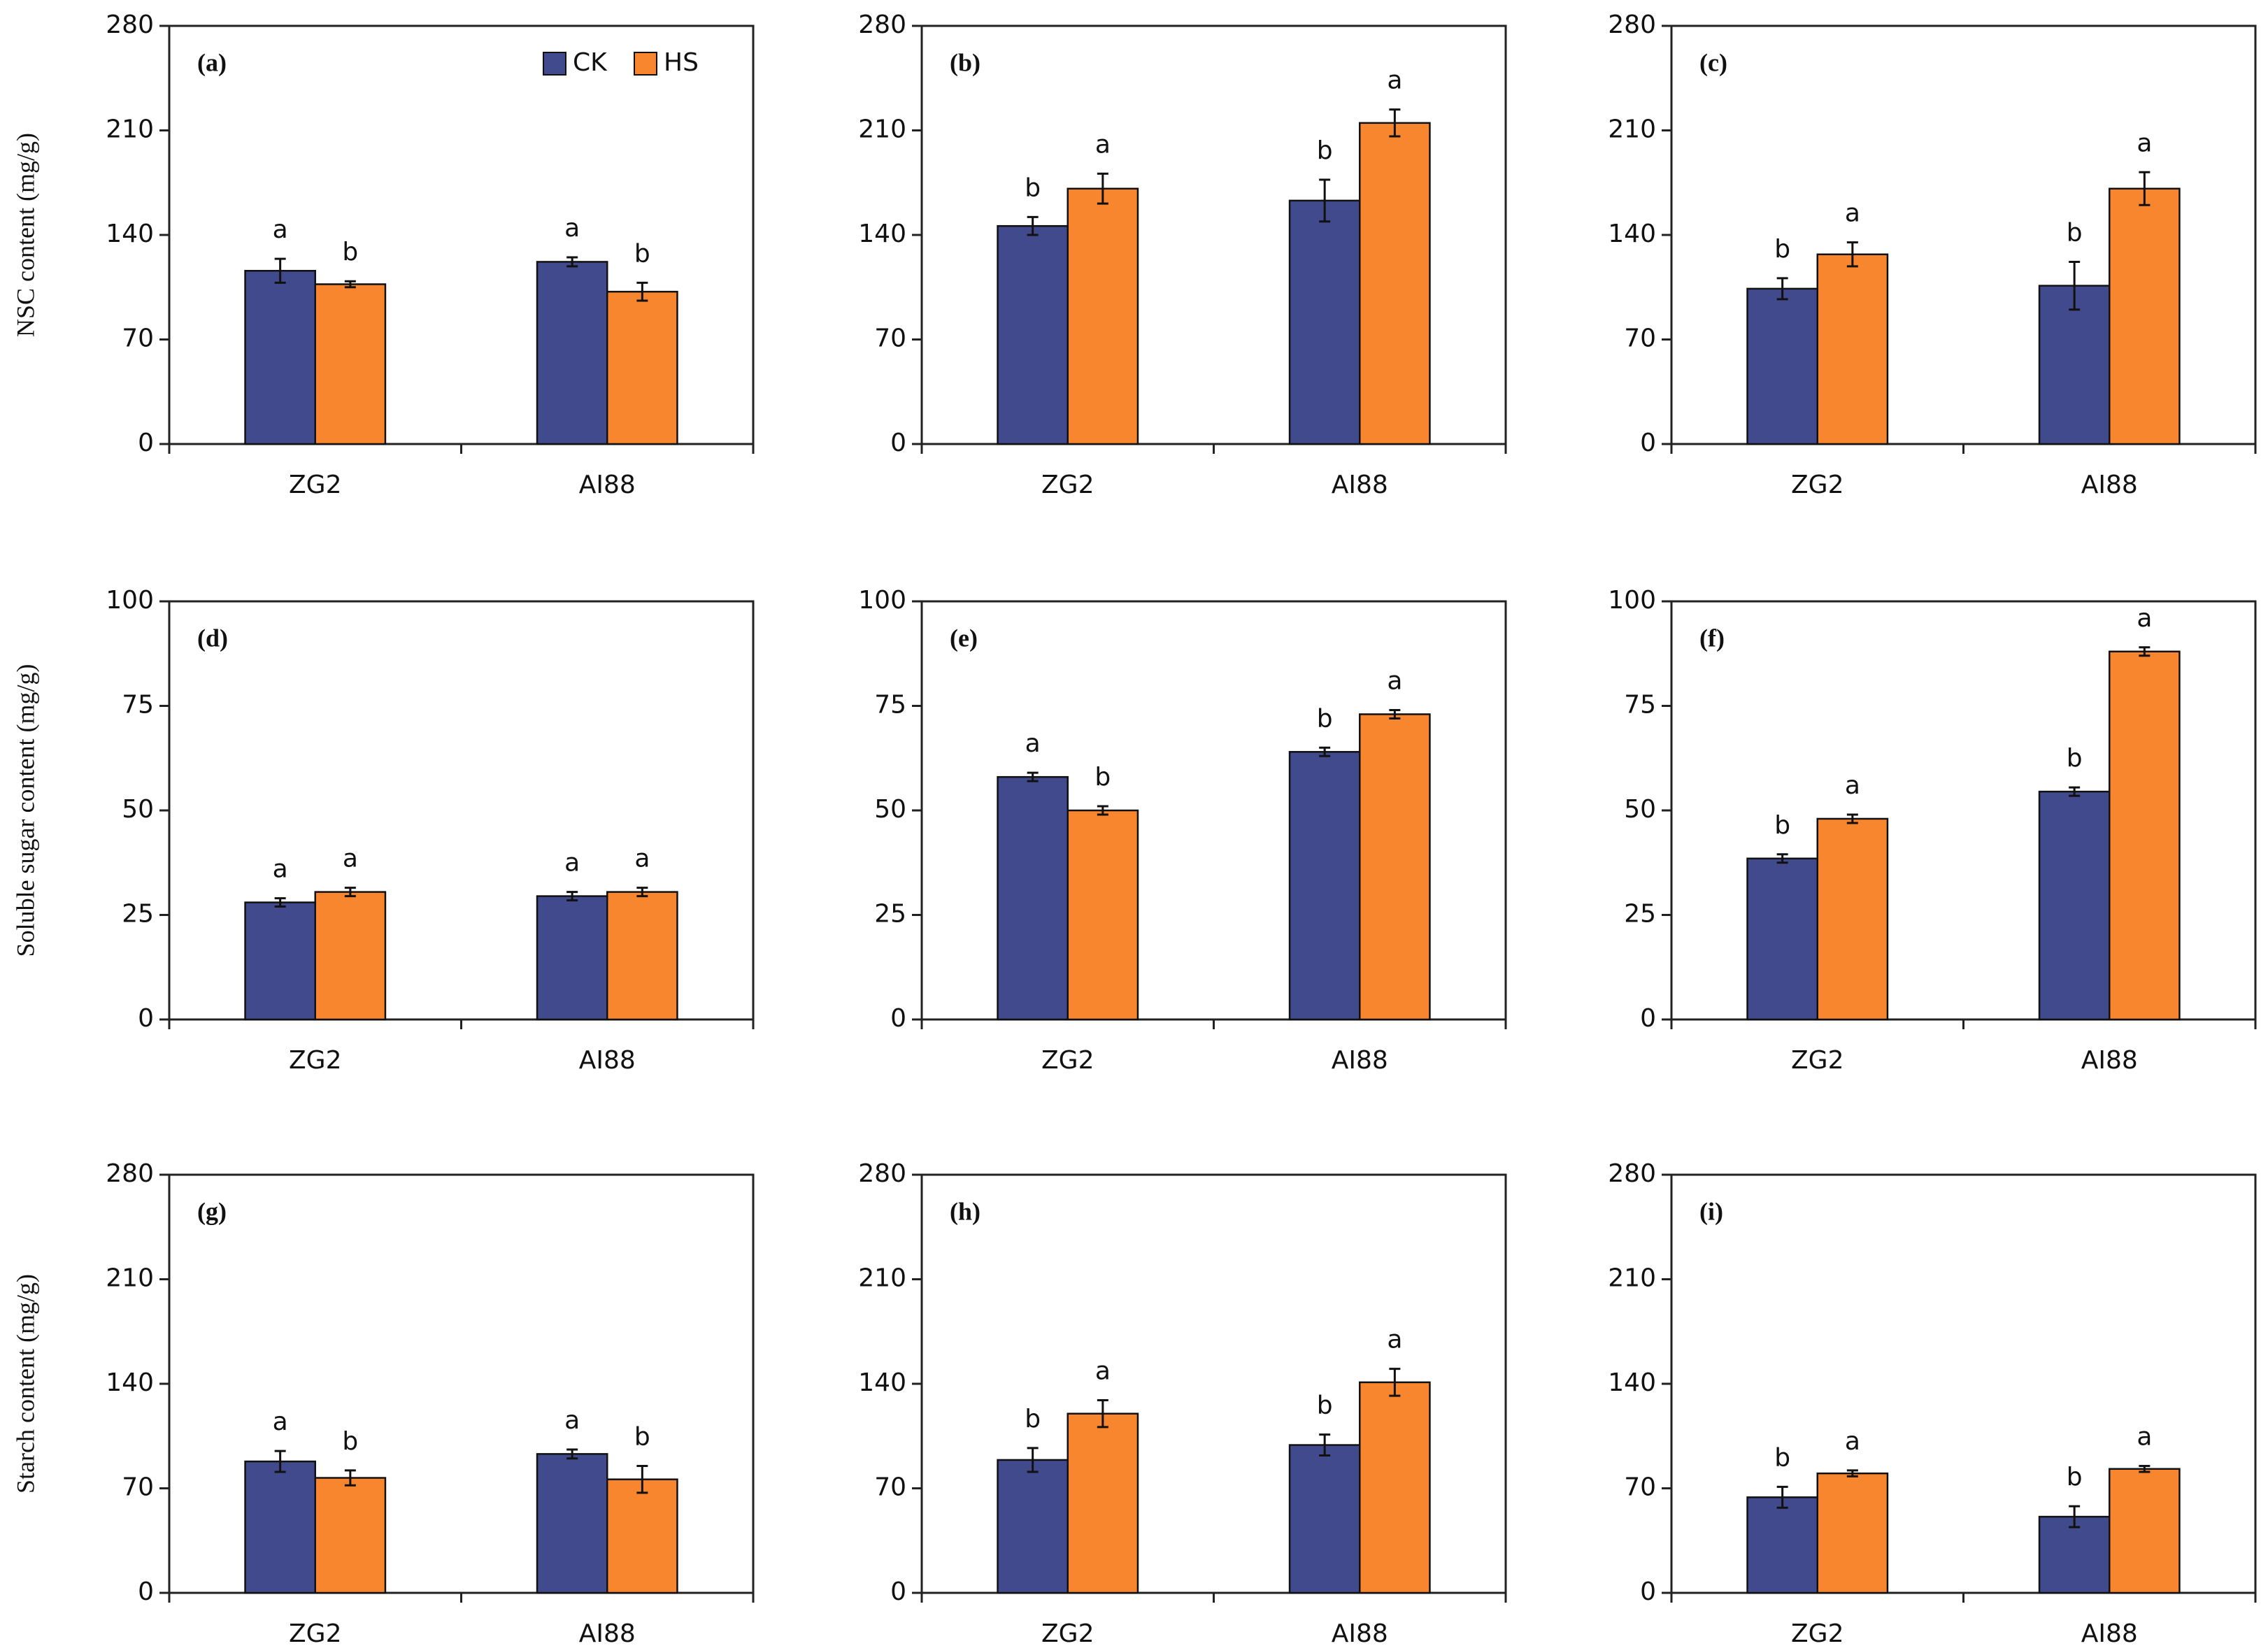  I want to click on y-tick-label: 100, so click(882, 600).